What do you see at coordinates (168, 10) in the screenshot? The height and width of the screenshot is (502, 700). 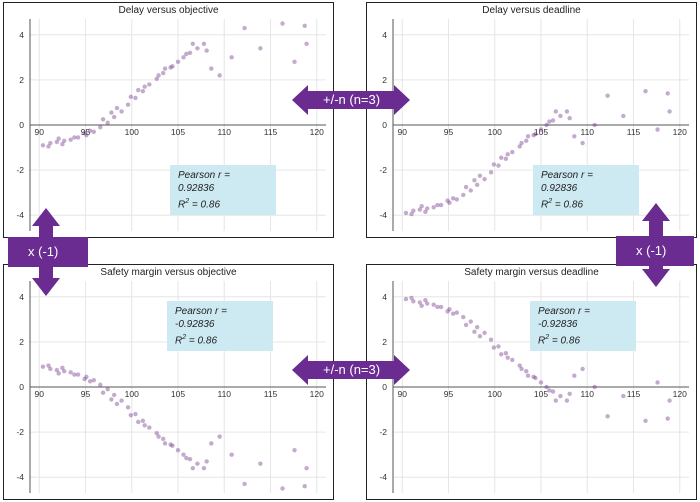 I see `chart-title: Delay versus objective` at bounding box center [168, 10].